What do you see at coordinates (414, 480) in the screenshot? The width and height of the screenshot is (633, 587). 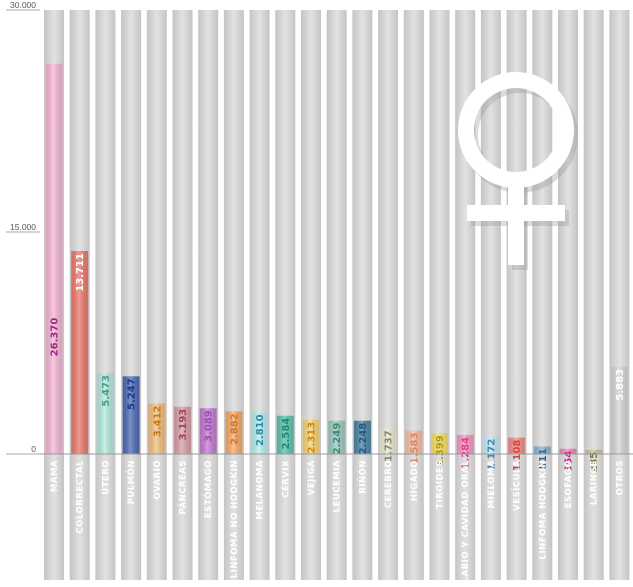 I see `category-label: HÍGADO` at bounding box center [414, 480].